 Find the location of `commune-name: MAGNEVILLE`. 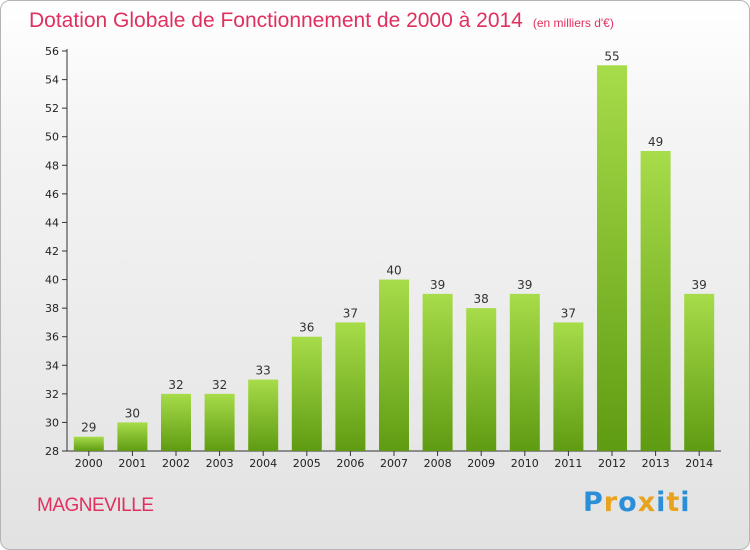

commune-name: MAGNEVILLE is located at coordinates (95, 505).